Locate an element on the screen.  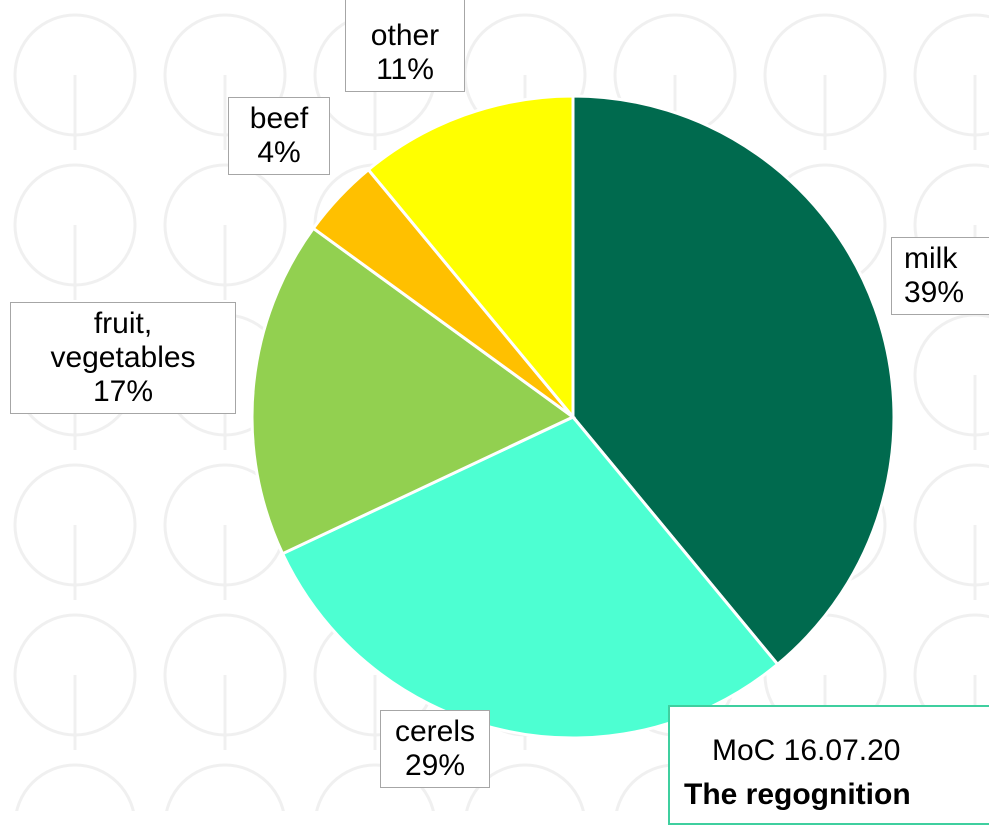
slice-label: other 11% is located at coordinates (405, 46).